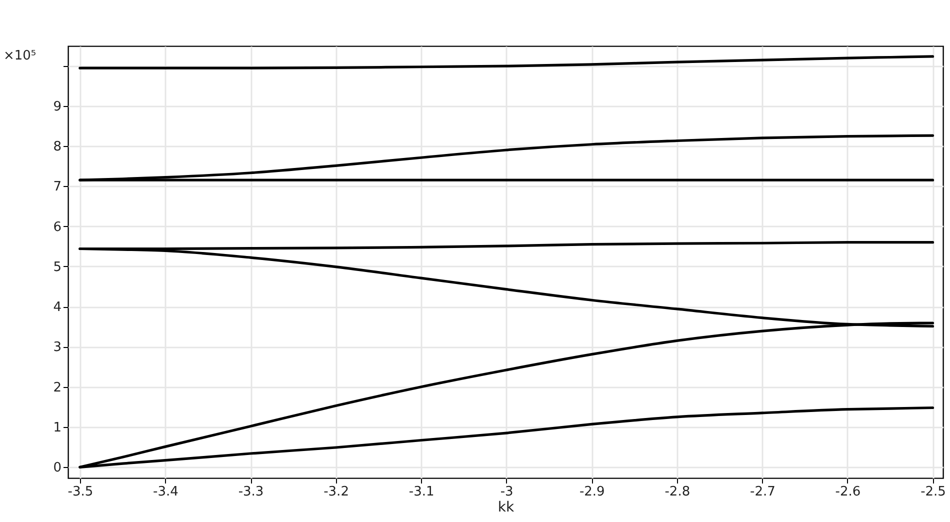 The height and width of the screenshot is (522, 950). I want to click on x-tick-label: -3, so click(507, 492).